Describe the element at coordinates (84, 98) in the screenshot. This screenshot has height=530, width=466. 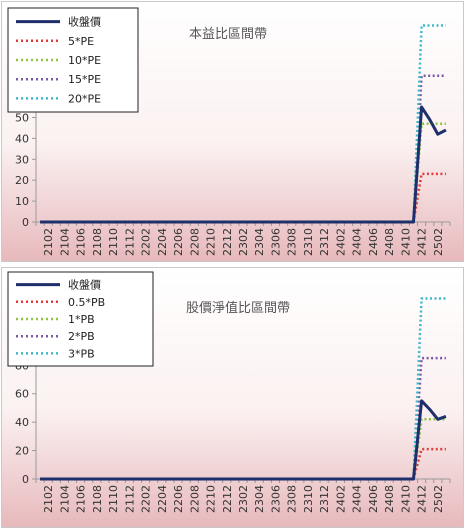
I see `legend-label: 20*PE` at that location.